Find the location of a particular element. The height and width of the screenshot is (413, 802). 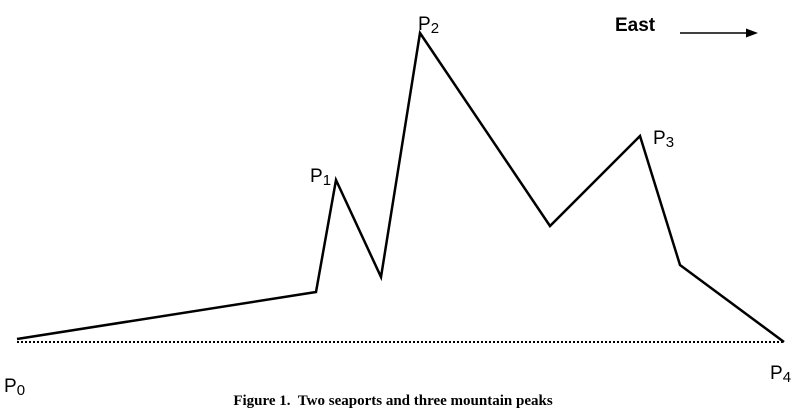

point-label-p0-sub: 0 is located at coordinates (21, 390).